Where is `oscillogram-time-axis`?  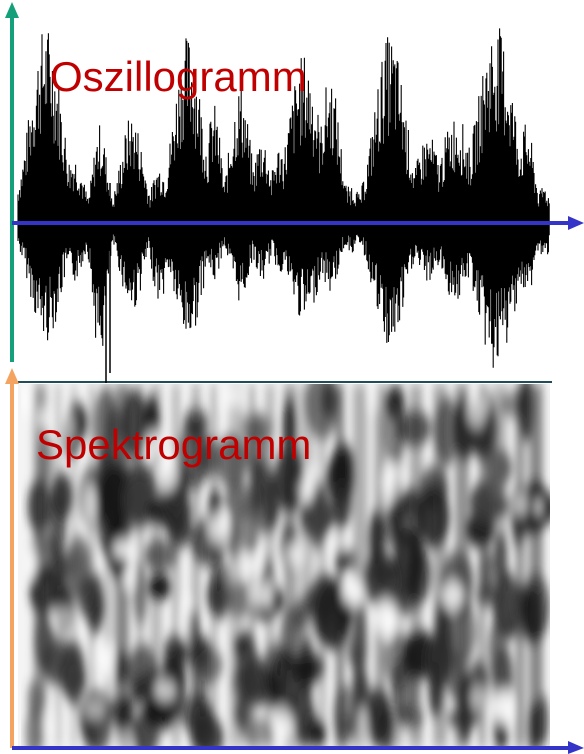 oscillogram-time-axis is located at coordinates (298, 223).